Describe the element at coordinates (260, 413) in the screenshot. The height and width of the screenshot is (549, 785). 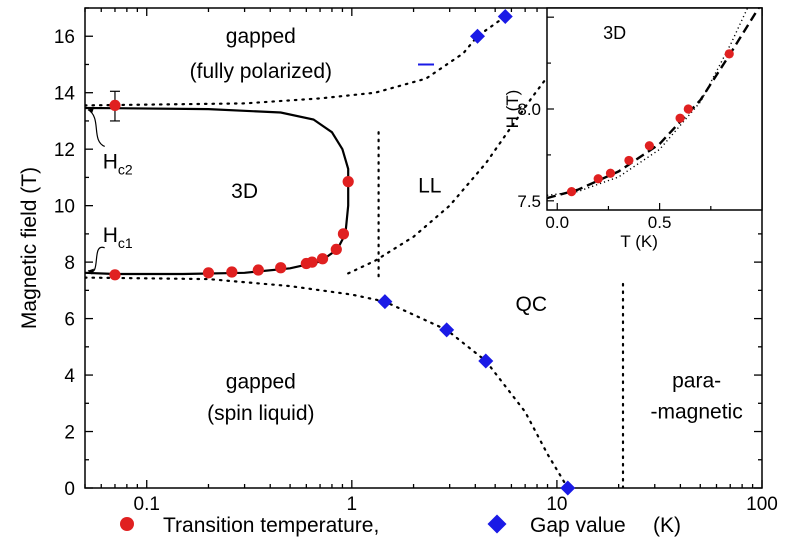
I see `region-label: (spin liquid)` at that location.